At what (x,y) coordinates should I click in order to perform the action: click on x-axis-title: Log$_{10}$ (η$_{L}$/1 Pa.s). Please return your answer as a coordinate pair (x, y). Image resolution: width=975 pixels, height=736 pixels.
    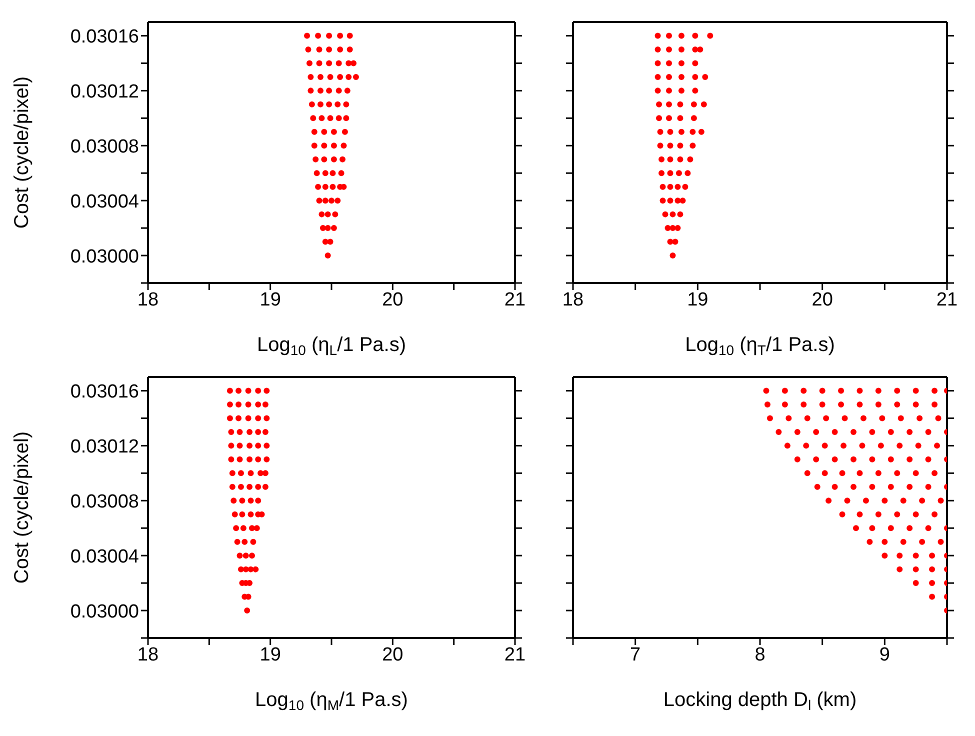
    Looking at the image, I should click on (331, 346).